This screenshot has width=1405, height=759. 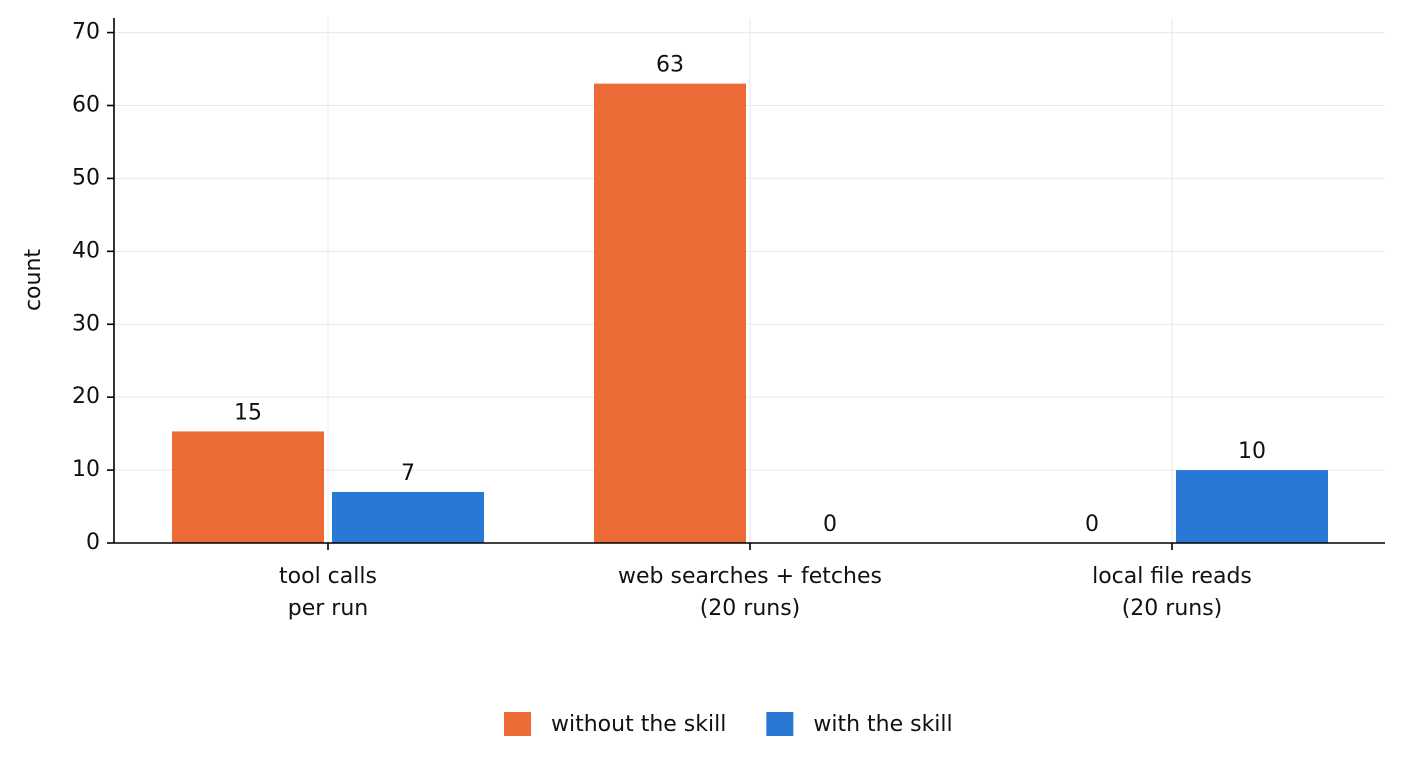 What do you see at coordinates (408, 473) in the screenshot?
I see `value-label: 7` at bounding box center [408, 473].